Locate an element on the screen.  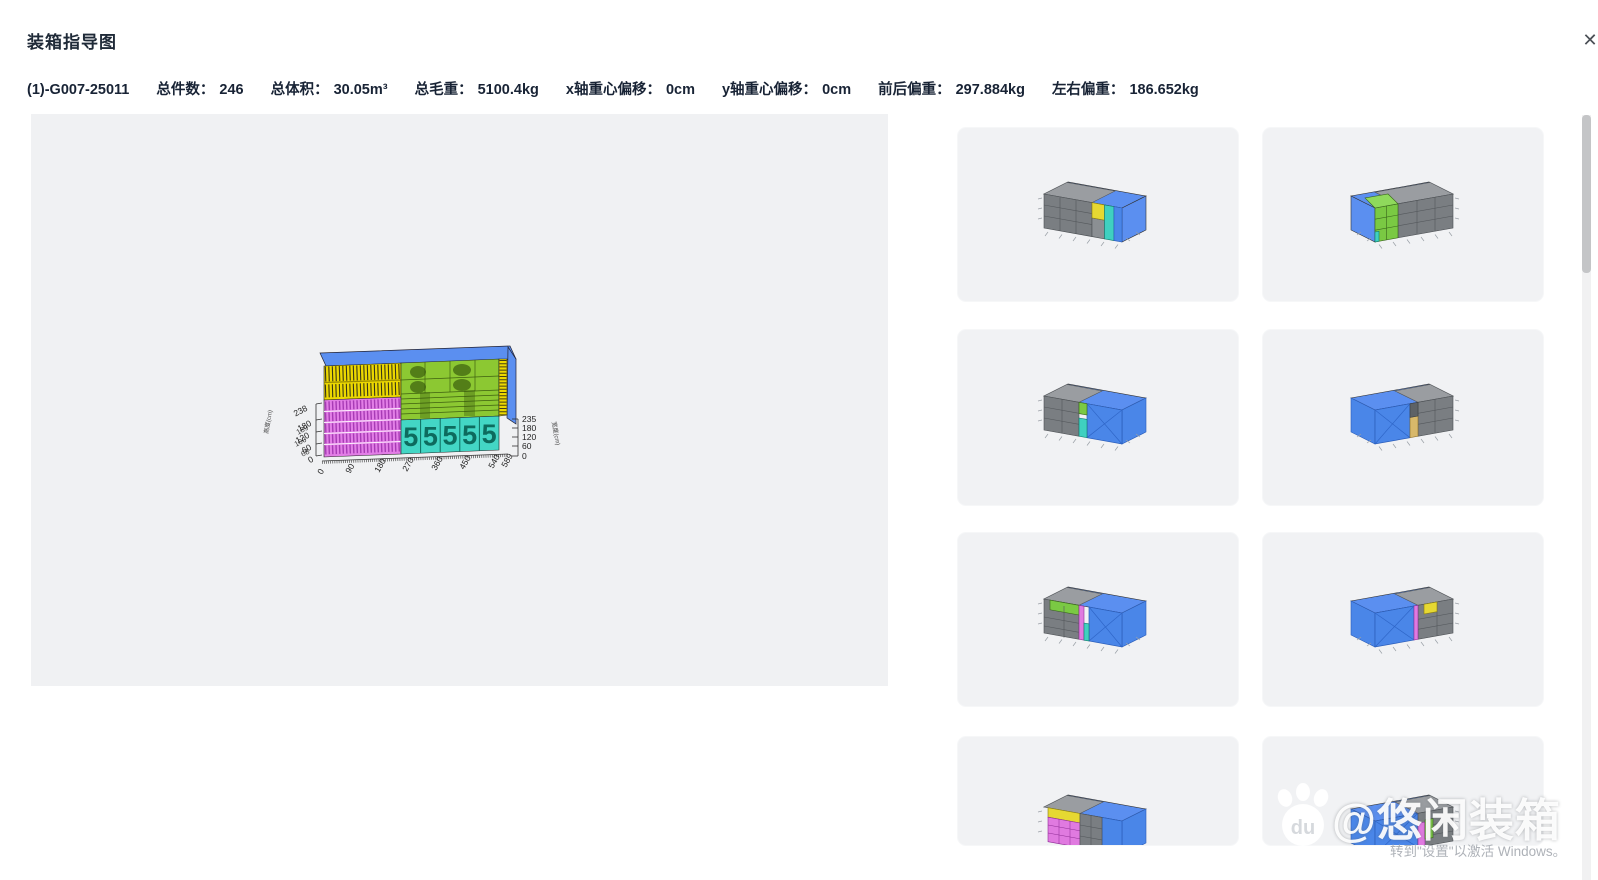
stat-total-pieces: 总件数： 246 is located at coordinates (200, 90).